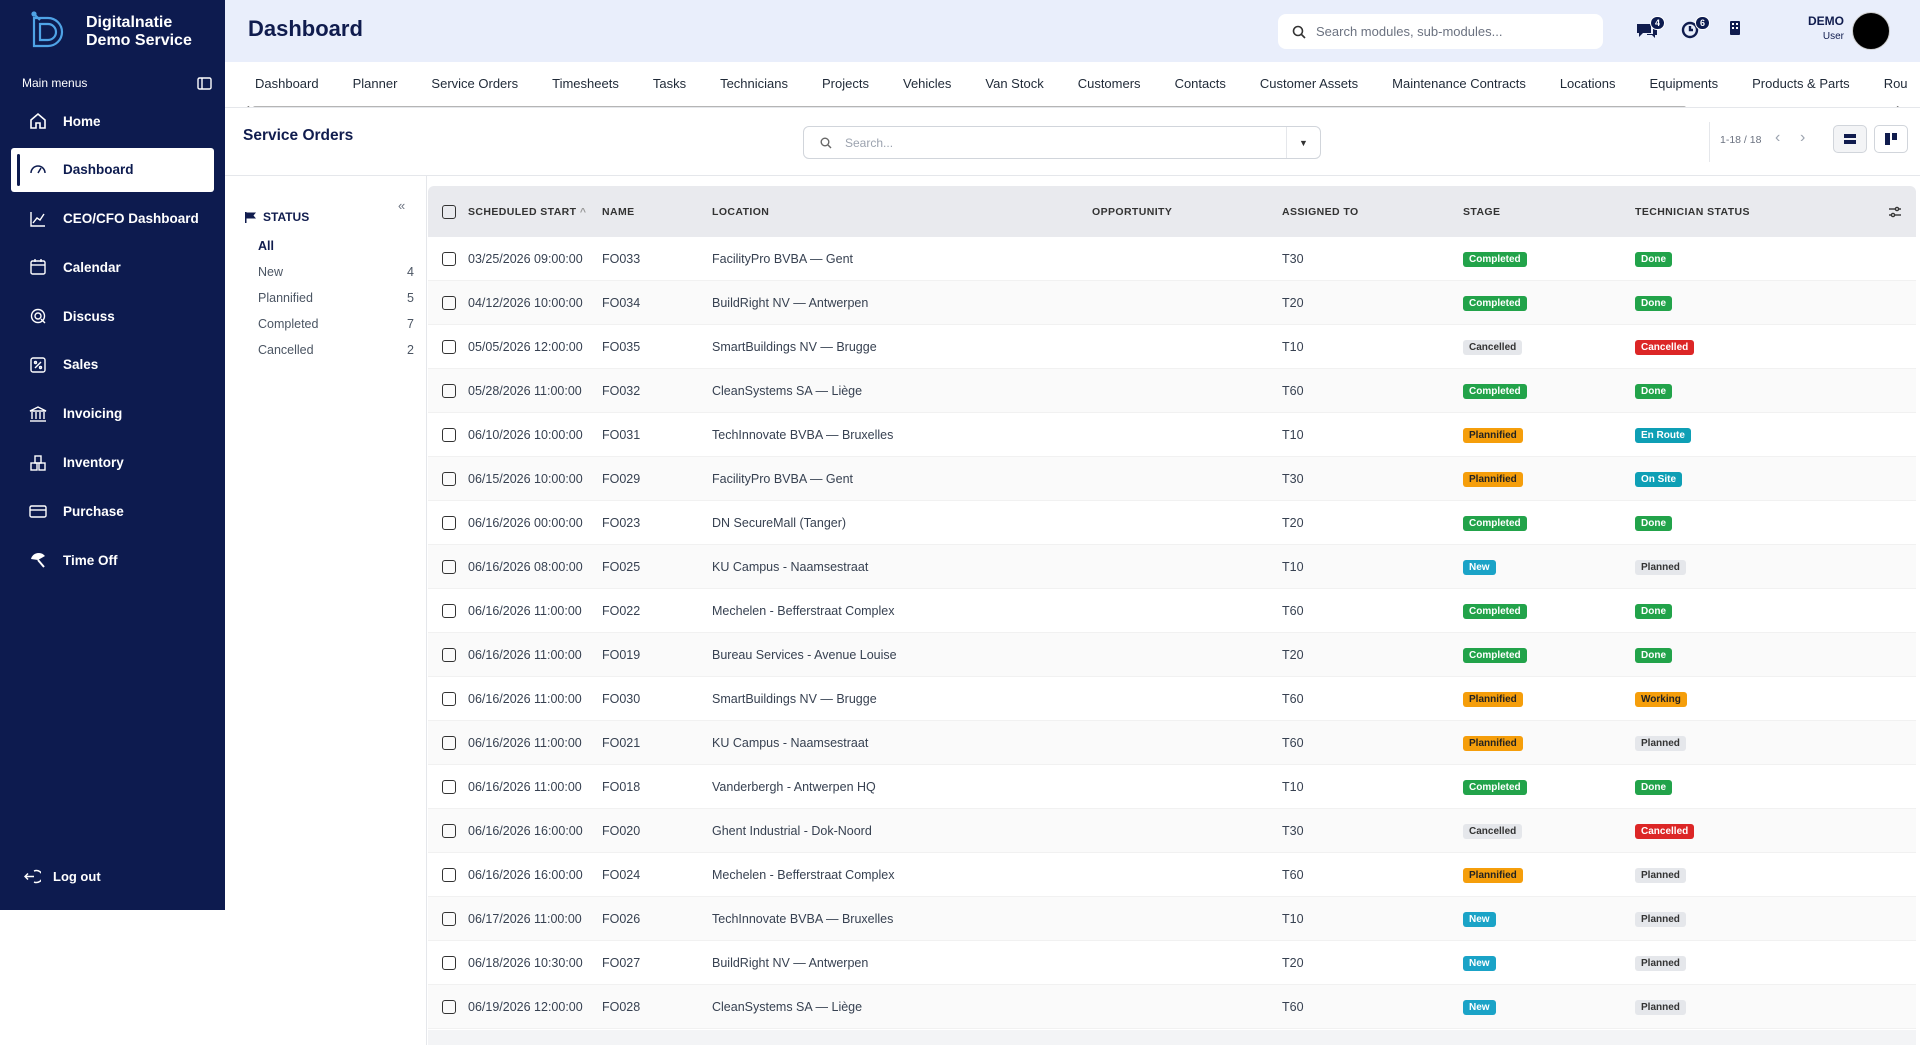 The width and height of the screenshot is (1920, 1045). What do you see at coordinates (287, 83) in the screenshot?
I see `tab-dashboard: Dashboard` at bounding box center [287, 83].